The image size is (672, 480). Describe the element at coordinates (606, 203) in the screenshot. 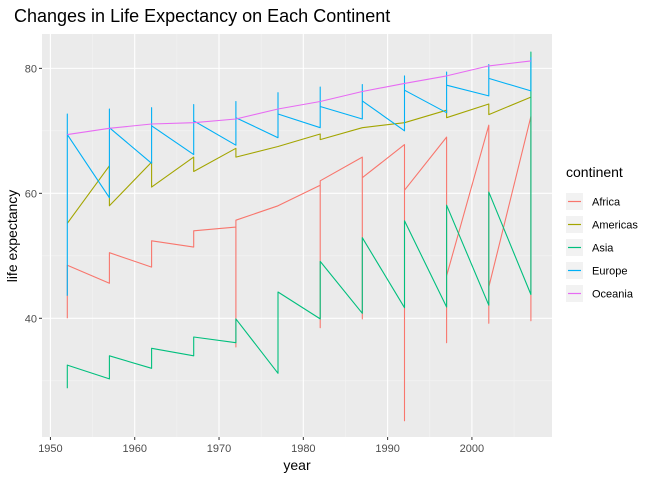

I see `legend-label-africa: Africa` at that location.